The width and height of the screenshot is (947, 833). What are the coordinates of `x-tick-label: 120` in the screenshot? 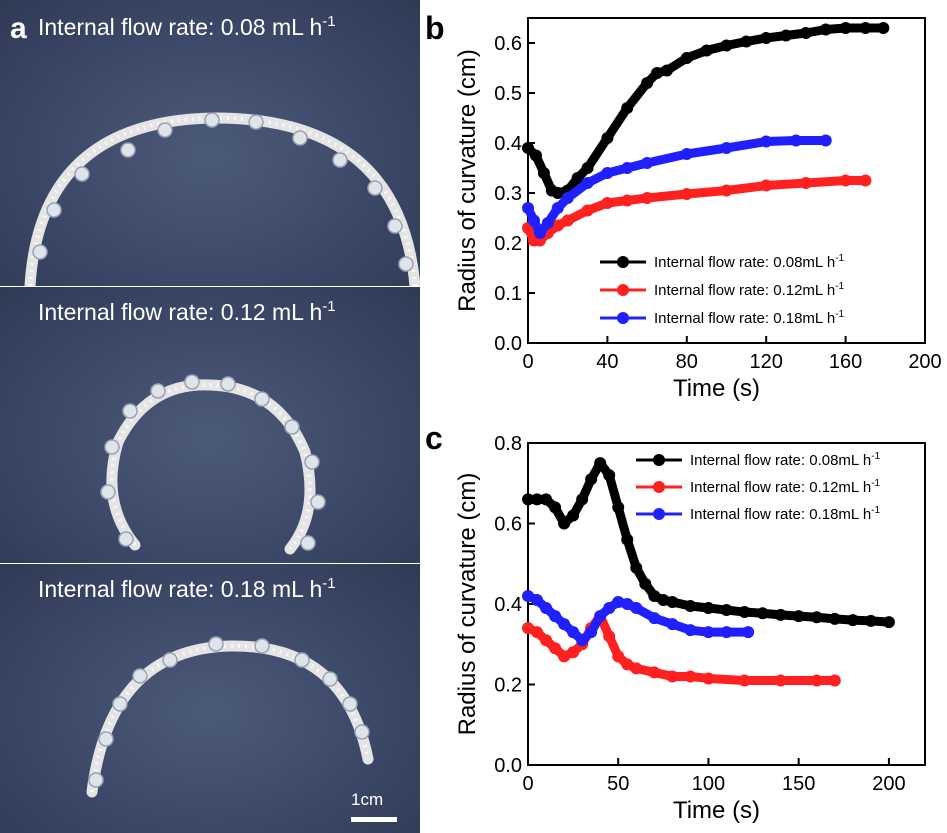 It's located at (766, 362).